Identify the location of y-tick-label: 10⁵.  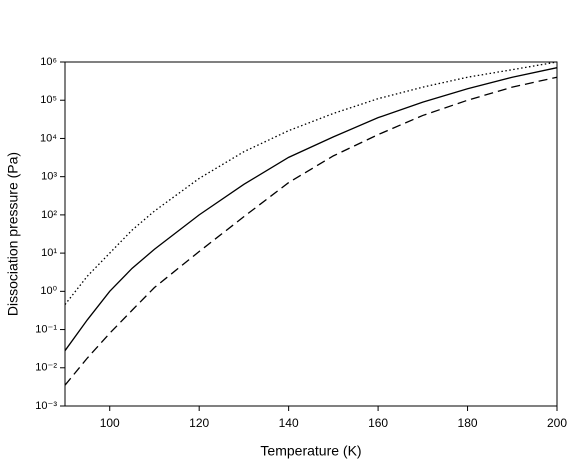
(48, 100).